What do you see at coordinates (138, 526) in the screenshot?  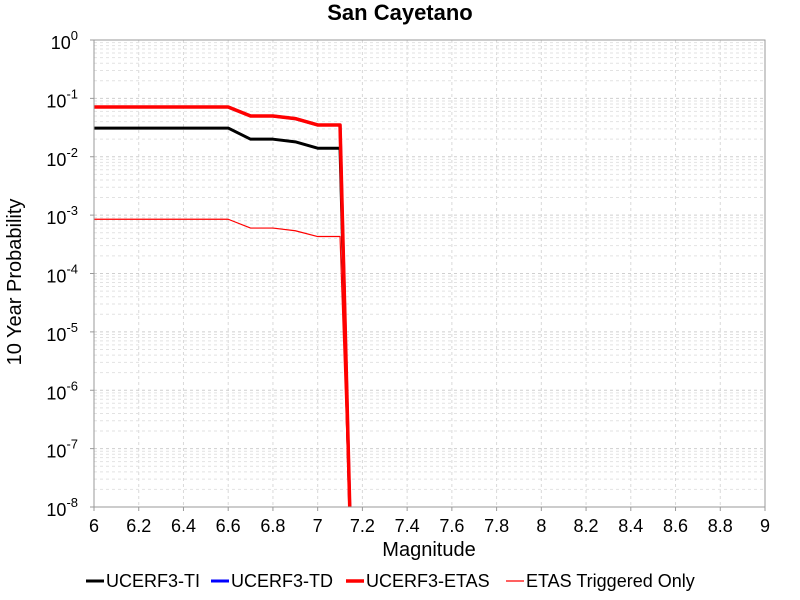 I see `x-tick-label: 6.2` at bounding box center [138, 526].